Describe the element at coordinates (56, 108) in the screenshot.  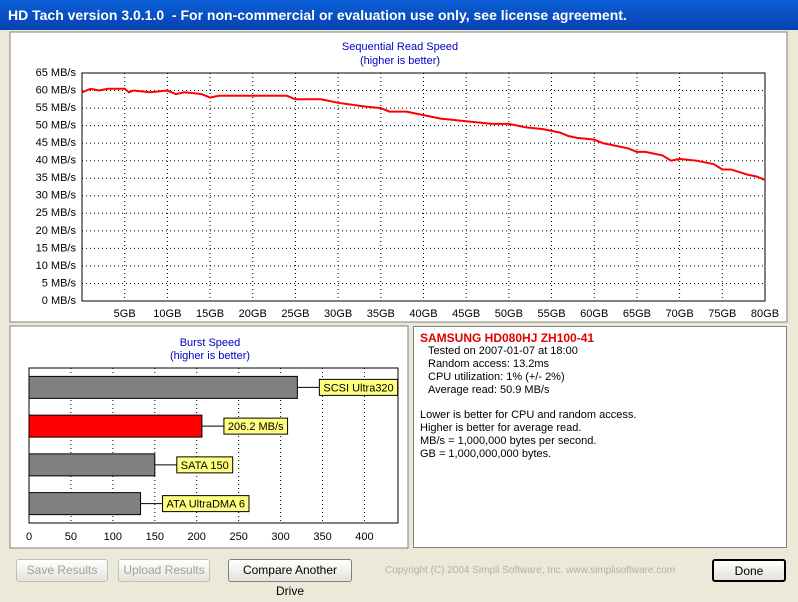
I see `y-tick-label: 55 MB/s` at that location.